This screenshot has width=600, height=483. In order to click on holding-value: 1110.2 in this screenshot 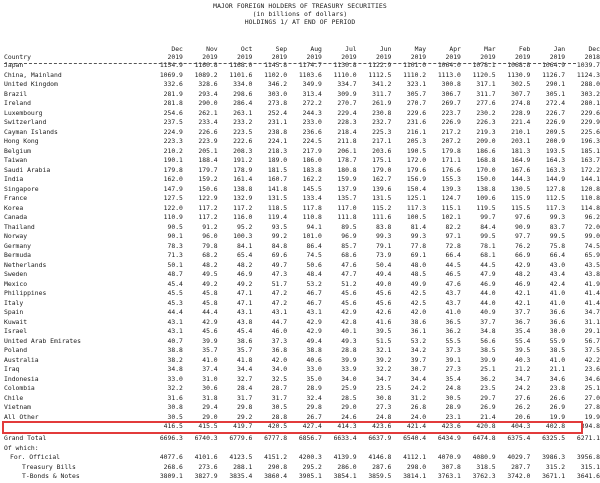, I will do `click(415, 74)`.